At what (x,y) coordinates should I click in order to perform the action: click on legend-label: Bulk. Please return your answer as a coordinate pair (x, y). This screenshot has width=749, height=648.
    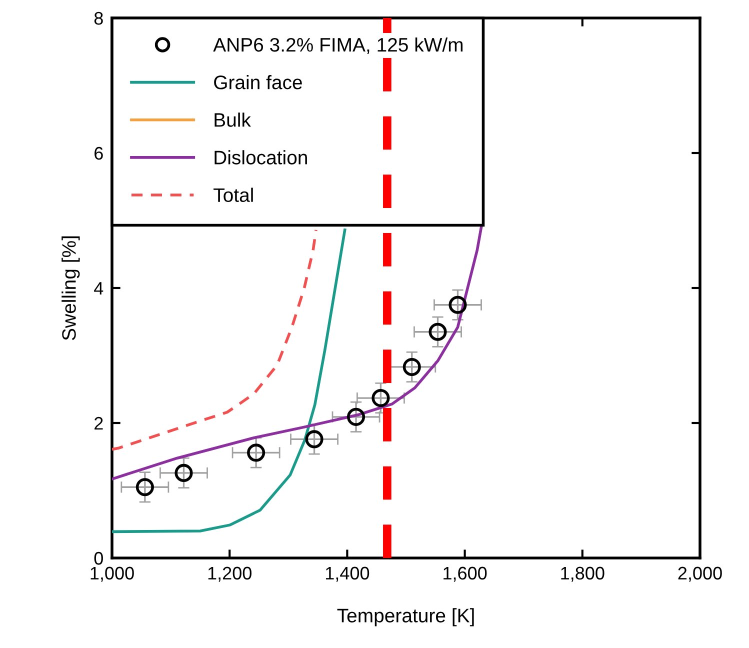
    Looking at the image, I should click on (232, 119).